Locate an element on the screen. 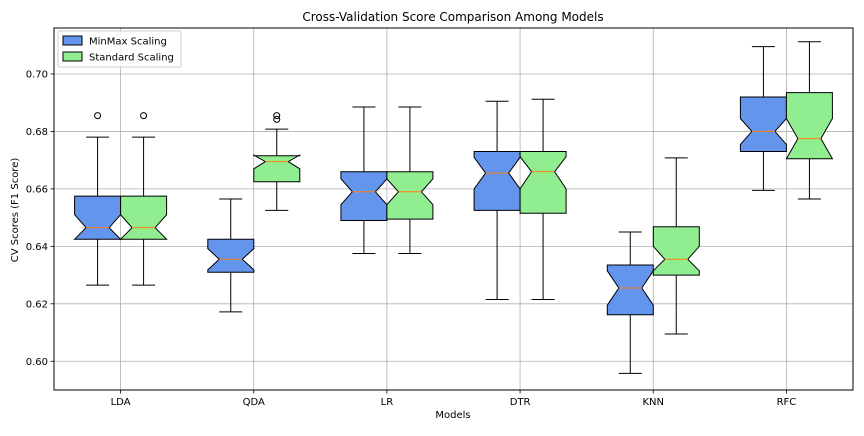  box-lr-standard is located at coordinates (410, 180).